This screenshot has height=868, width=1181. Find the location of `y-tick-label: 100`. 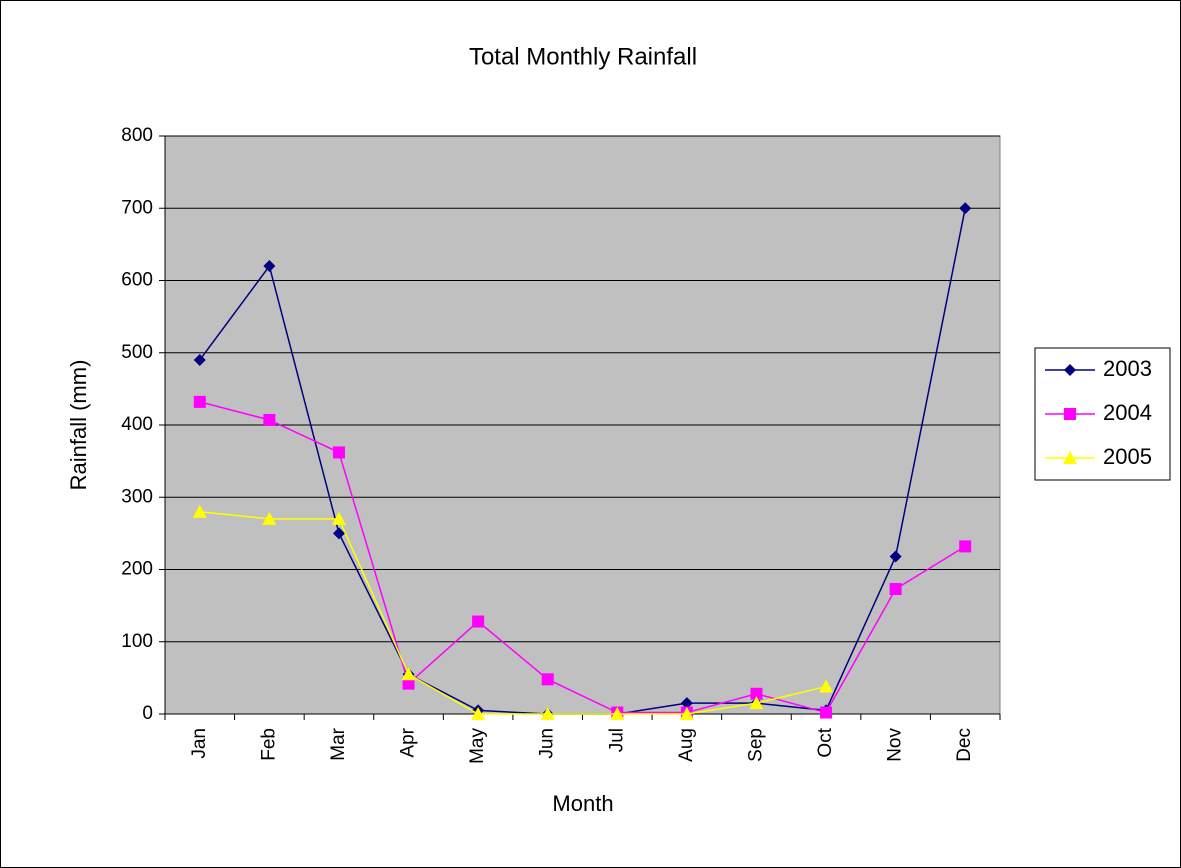

y-tick-label: 100 is located at coordinates (137, 641).